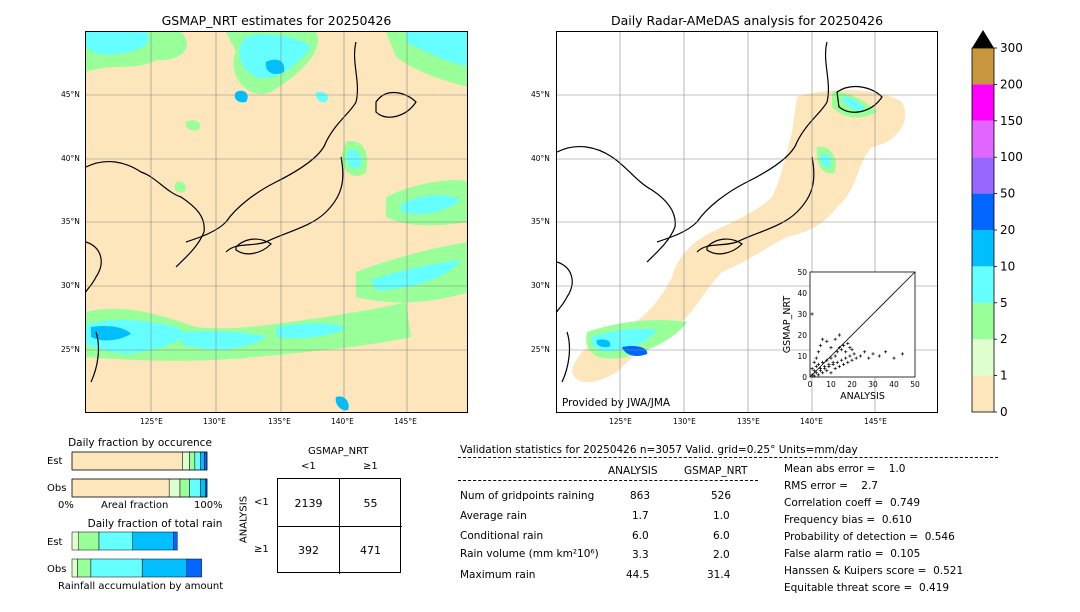  Describe the element at coordinates (139, 474) in the screenshot. I see `occurrence-bars` at that location.